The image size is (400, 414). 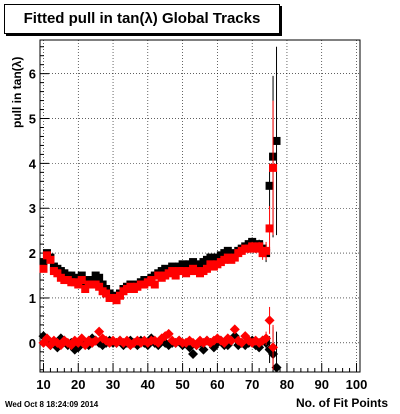 What do you see at coordinates (182, 384) in the screenshot?
I see `x-tick-label: 50` at bounding box center [182, 384].